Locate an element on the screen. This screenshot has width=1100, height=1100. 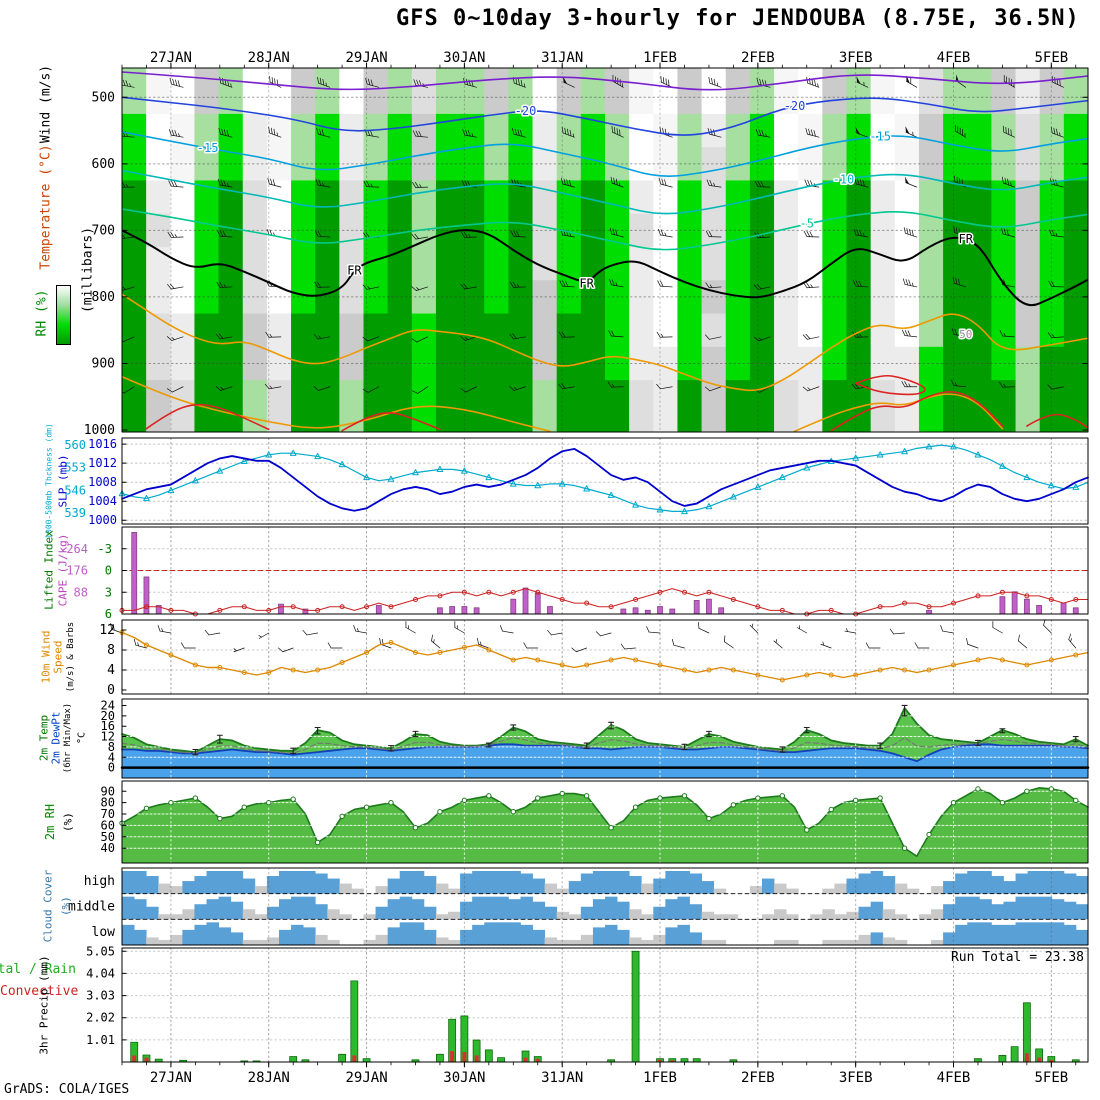
wind10-axis-label-line3: (m/s) & Barbs is located at coordinates (71, 657).